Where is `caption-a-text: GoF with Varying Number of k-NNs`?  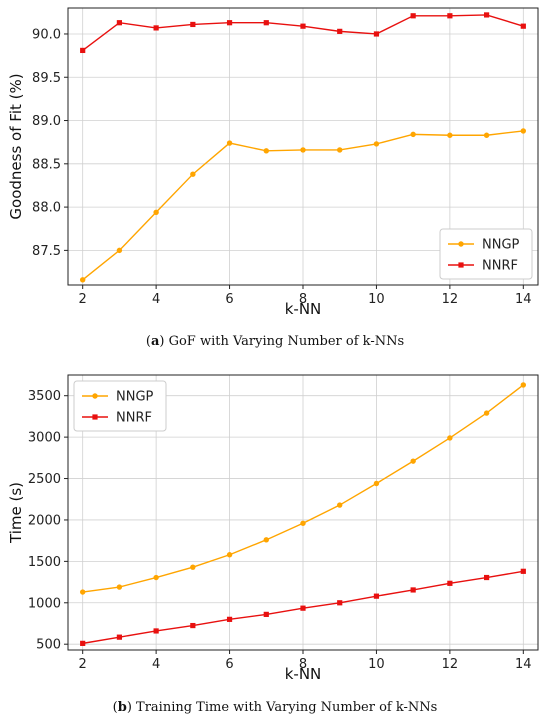
caption-a-text: GoF with Varying Number of k-NNs is located at coordinates (286, 341).